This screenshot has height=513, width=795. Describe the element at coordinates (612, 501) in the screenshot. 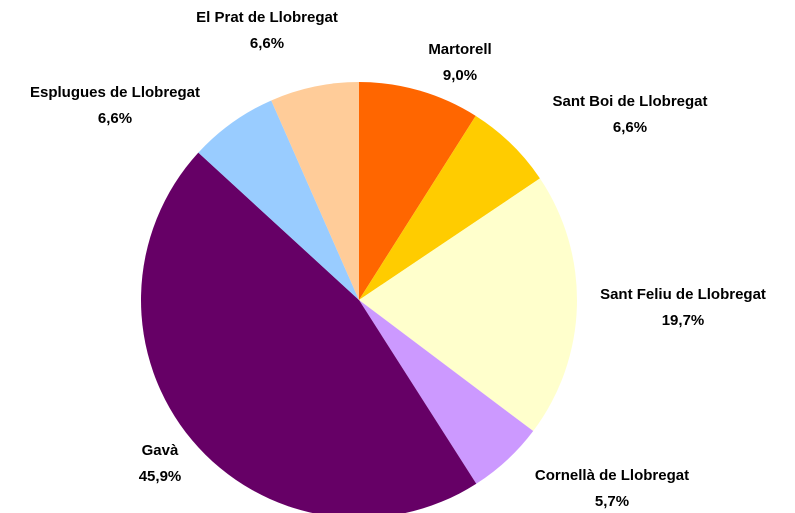

I see `slice-value-label: 5,7%` at that location.